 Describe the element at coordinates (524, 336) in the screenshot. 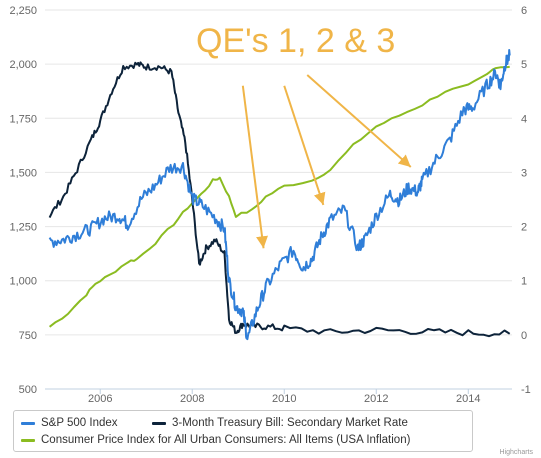

I see `y-right-tick-label: 0` at that location.